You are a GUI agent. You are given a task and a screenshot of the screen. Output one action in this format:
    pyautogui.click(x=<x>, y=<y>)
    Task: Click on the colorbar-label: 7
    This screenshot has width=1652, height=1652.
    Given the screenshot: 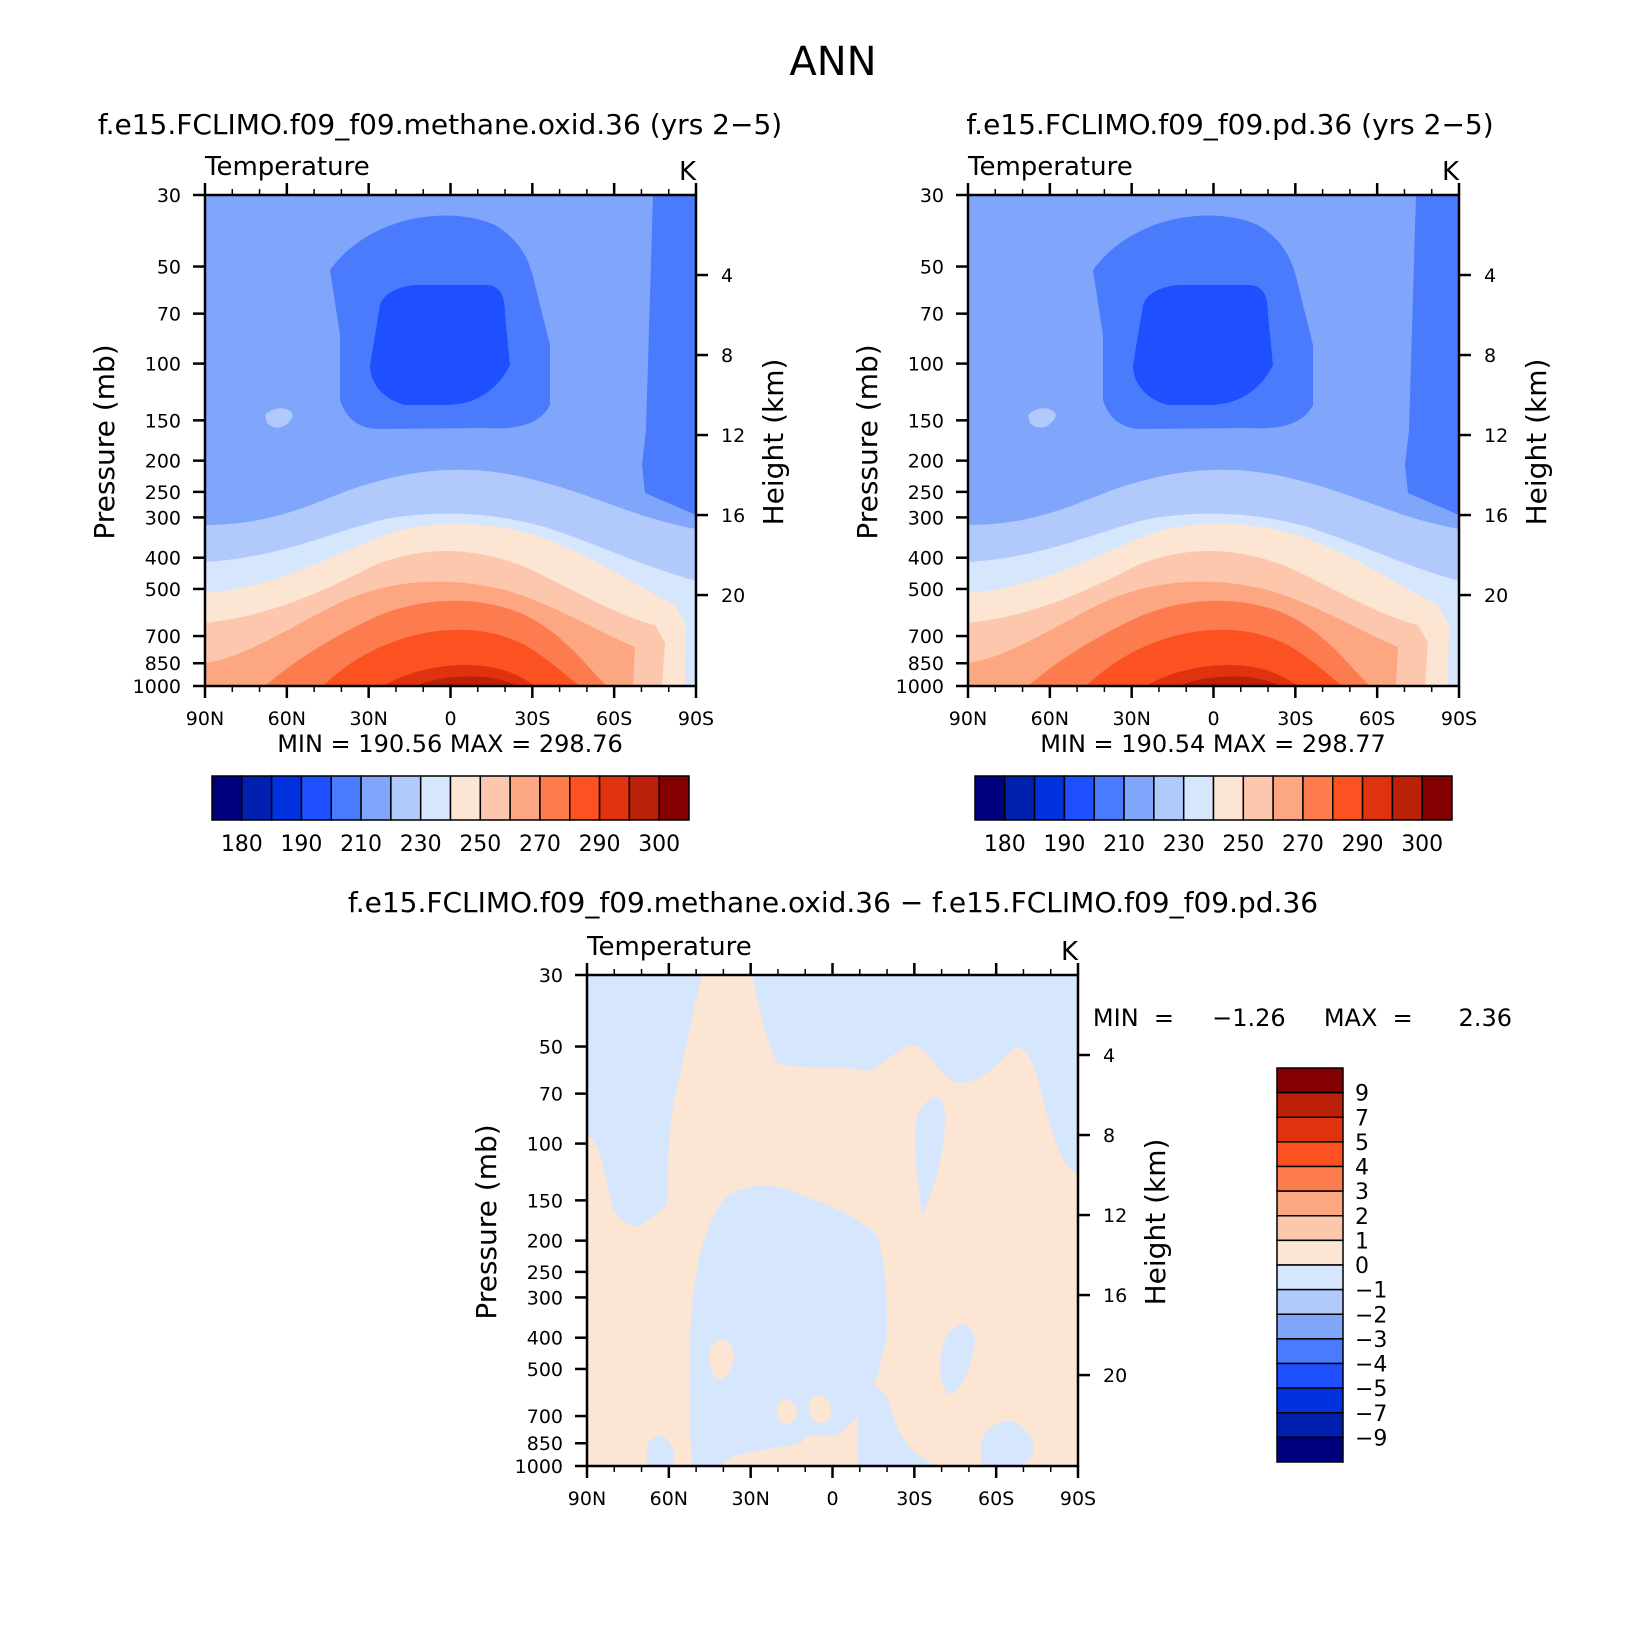 What is the action you would take?
    pyautogui.click(x=1362, y=1118)
    